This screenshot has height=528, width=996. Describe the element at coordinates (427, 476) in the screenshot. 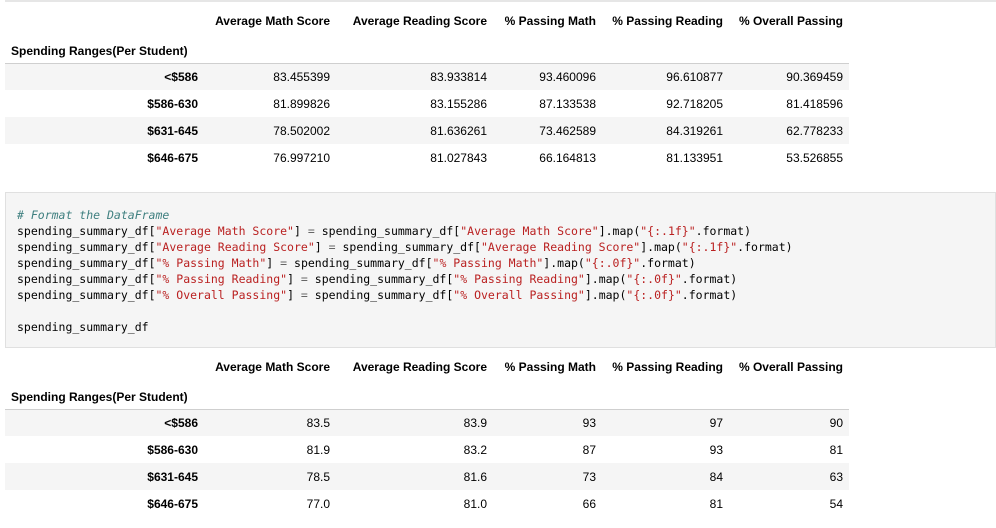

I see `table-row: $631-645 78.5 81.6 73 84 63` at that location.